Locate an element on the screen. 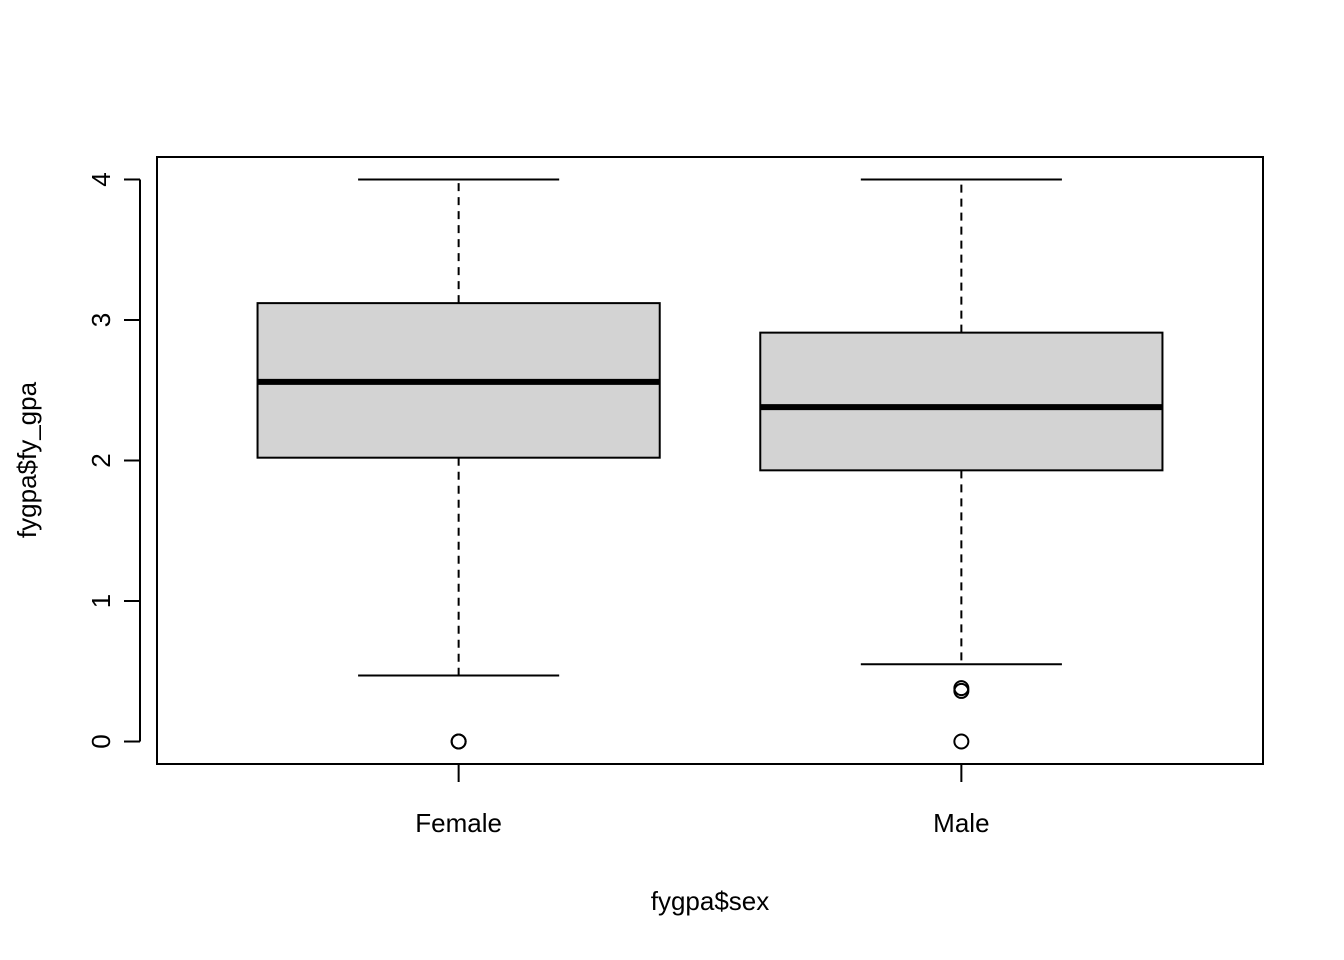 This screenshot has width=1344, height=960. y-axis-title: fygpa$fy_gpa is located at coordinates (27, 459).